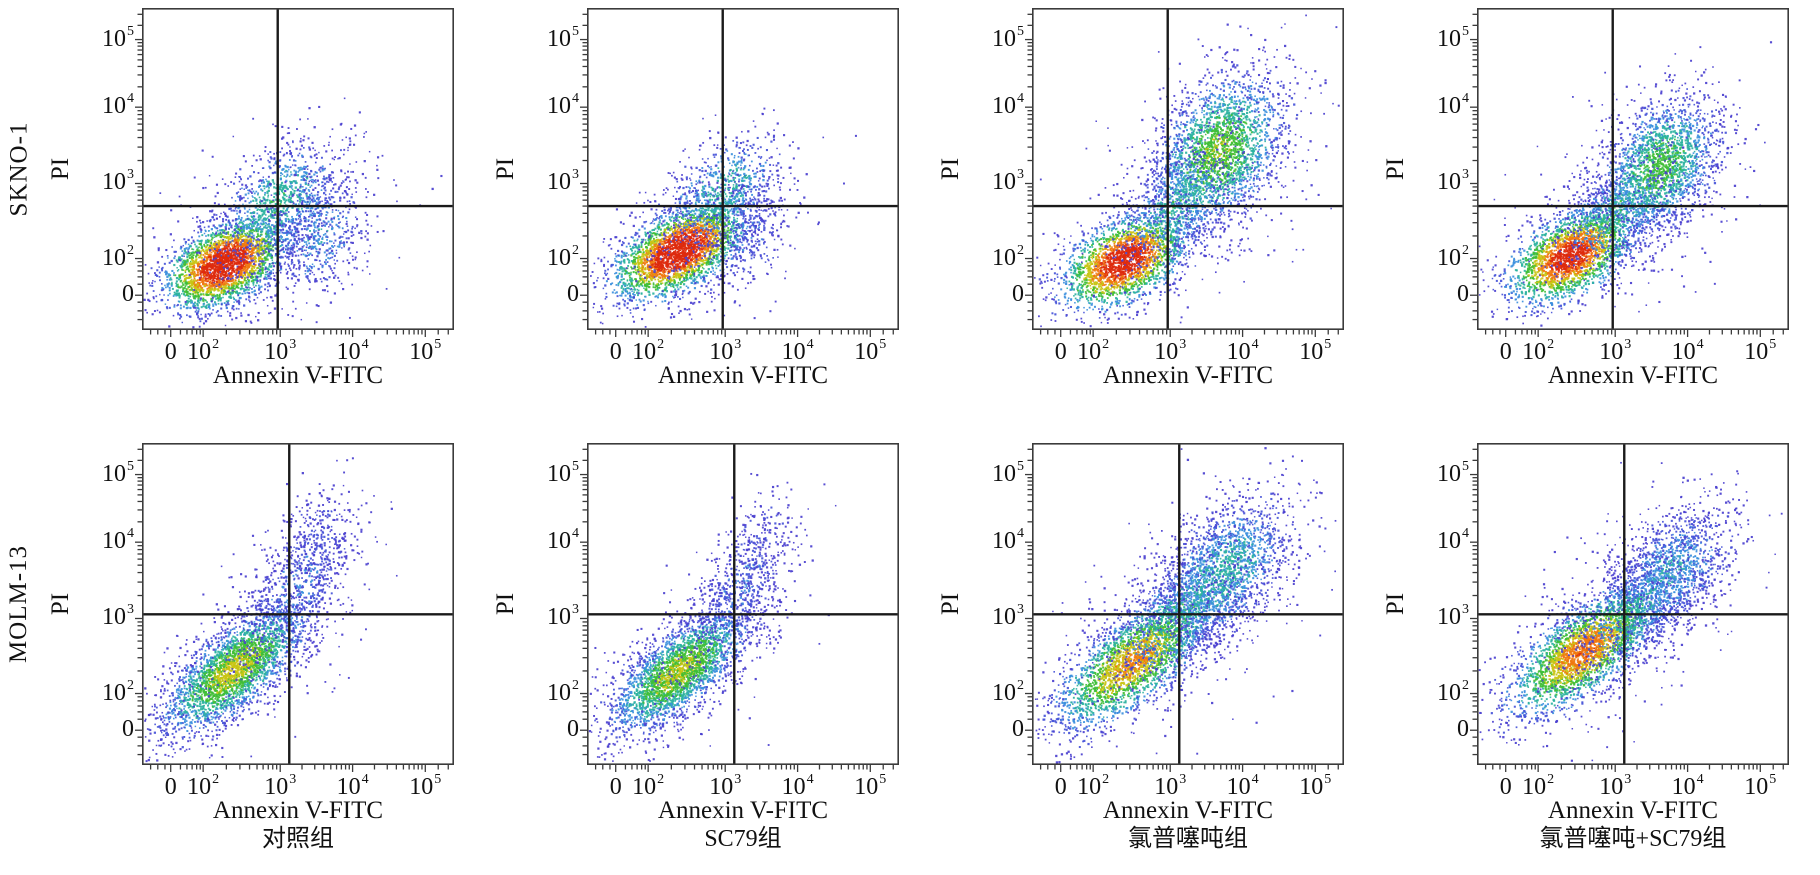 This screenshot has height=875, width=1820. What do you see at coordinates (298, 825) in the screenshot?
I see `panel-captions: Annexin V-FITC 对照组` at bounding box center [298, 825].